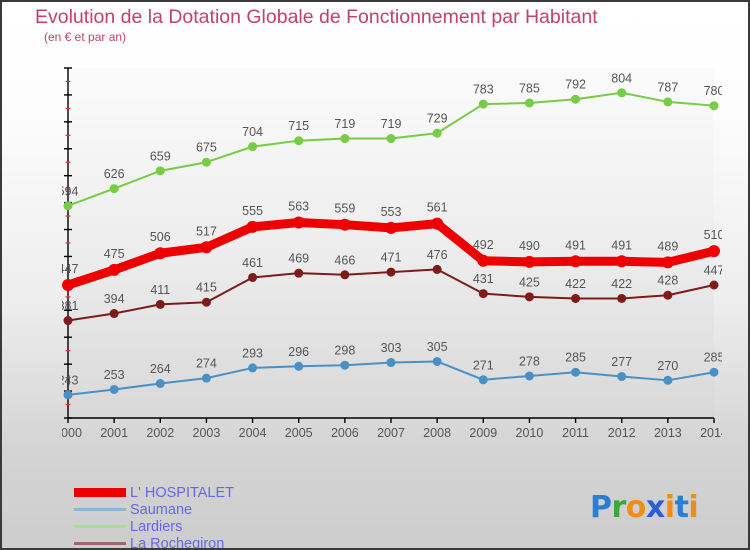 The width and height of the screenshot is (750, 550). What do you see at coordinates (252, 211) in the screenshot?
I see `data-label: 555` at bounding box center [252, 211].